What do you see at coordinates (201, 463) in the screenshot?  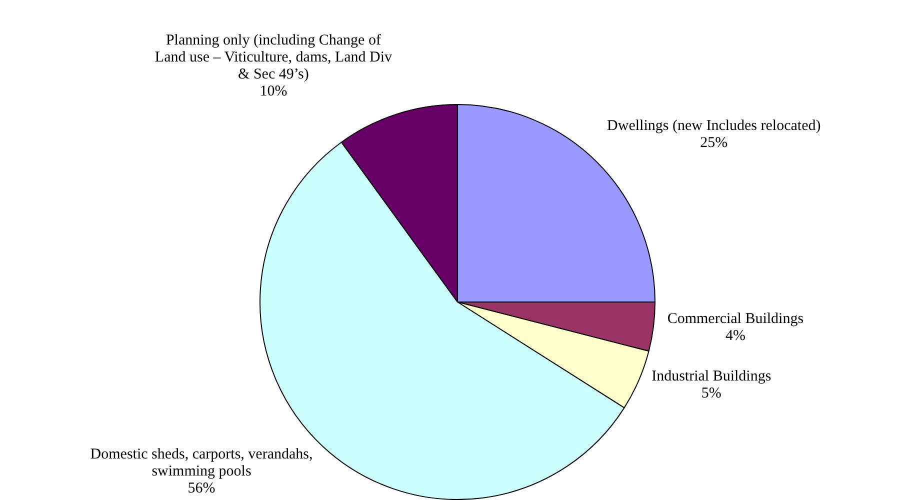 I see `slice-label: Domestic sheds, carports, verandahs, swimming pools` at bounding box center [201, 463].